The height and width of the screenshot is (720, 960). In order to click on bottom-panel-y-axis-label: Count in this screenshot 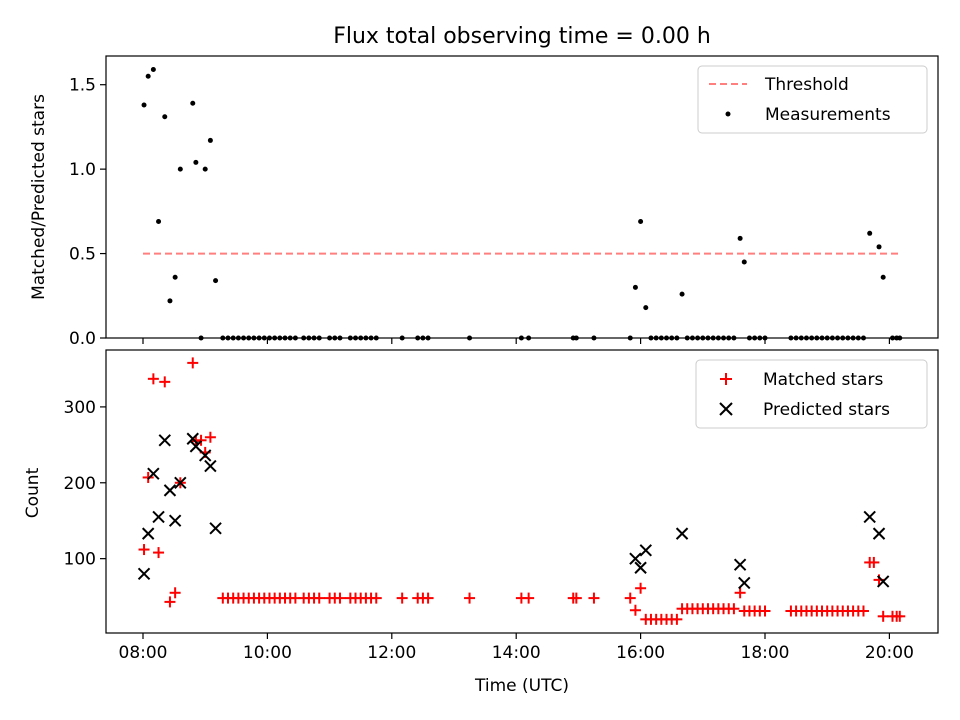, I will do `click(33, 492)`.